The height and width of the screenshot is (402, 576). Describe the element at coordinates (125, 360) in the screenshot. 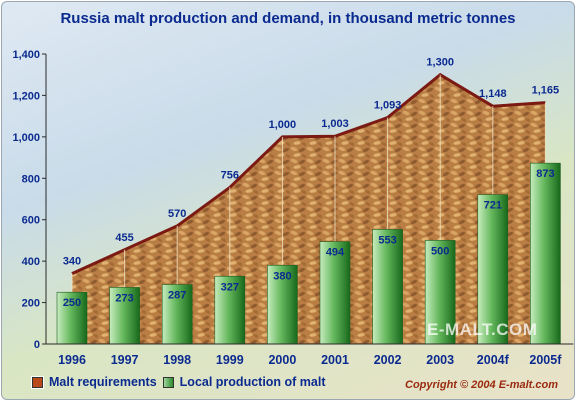

I see `x-tick-label: 1997` at that location.